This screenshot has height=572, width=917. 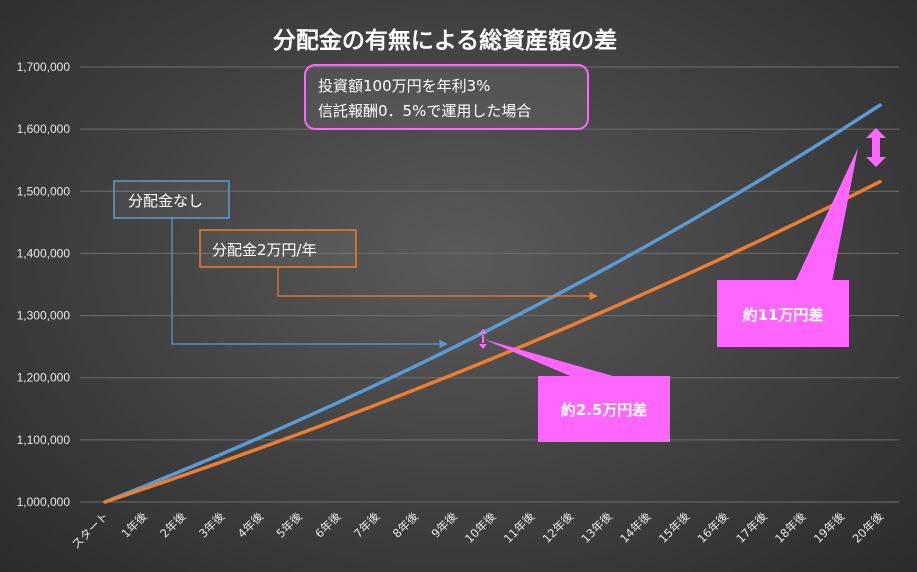 I want to click on chart-title: 分配金の有無による総資産額の差, so click(x=445, y=40).